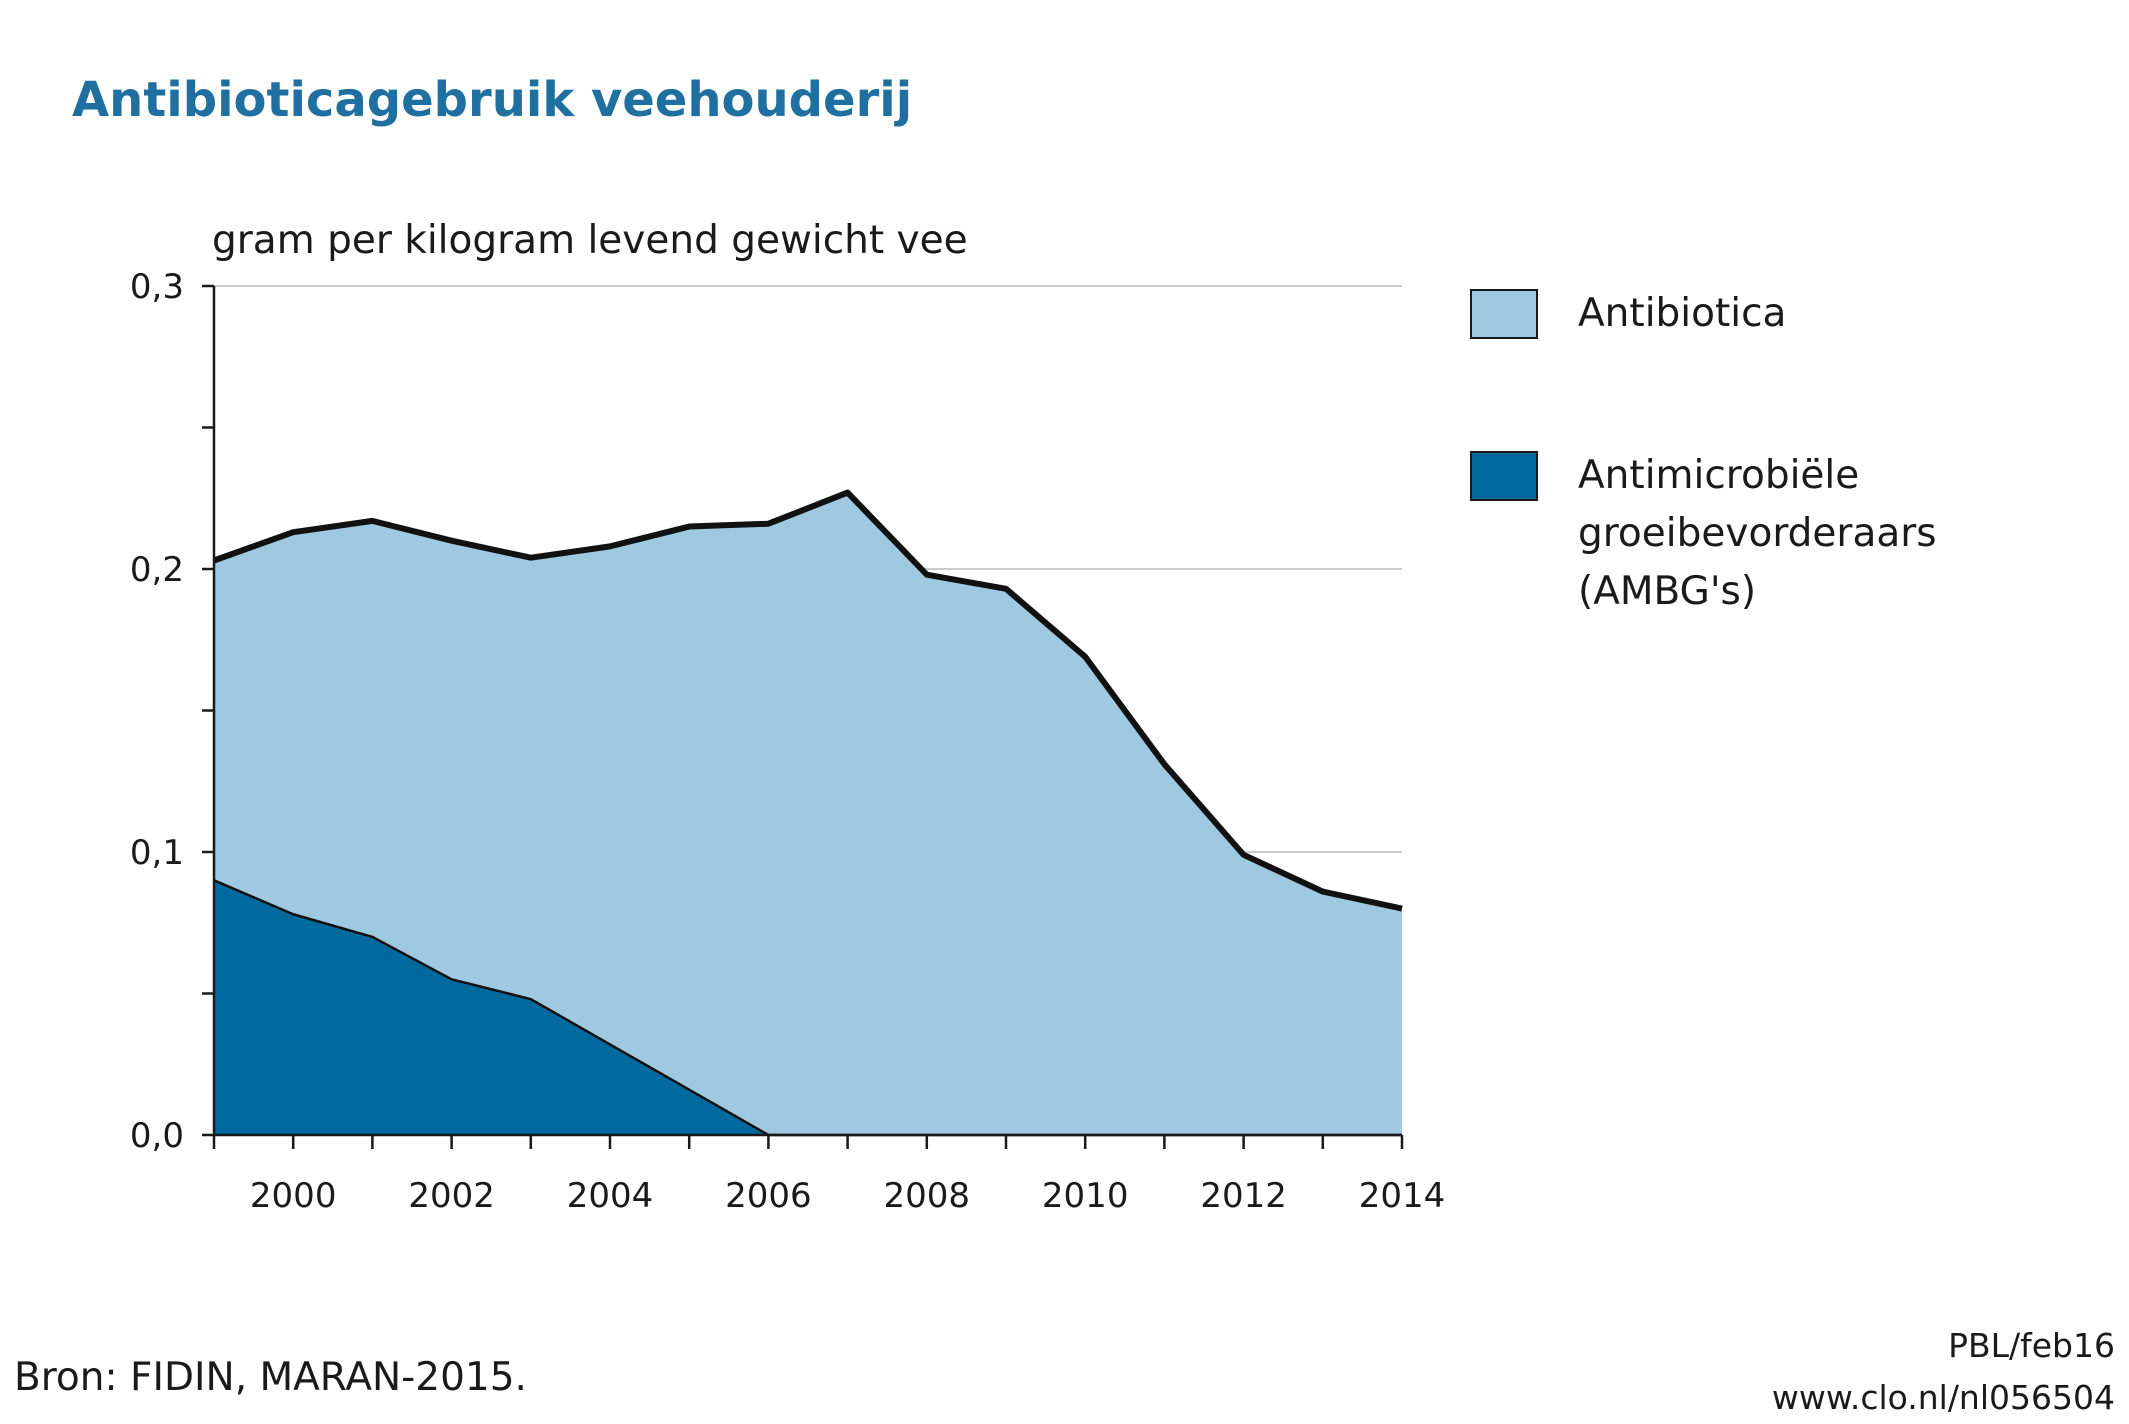 This screenshot has width=2129, height=1424. I want to click on chart-title: Antibioticagebruik veehouderij, so click(492, 100).